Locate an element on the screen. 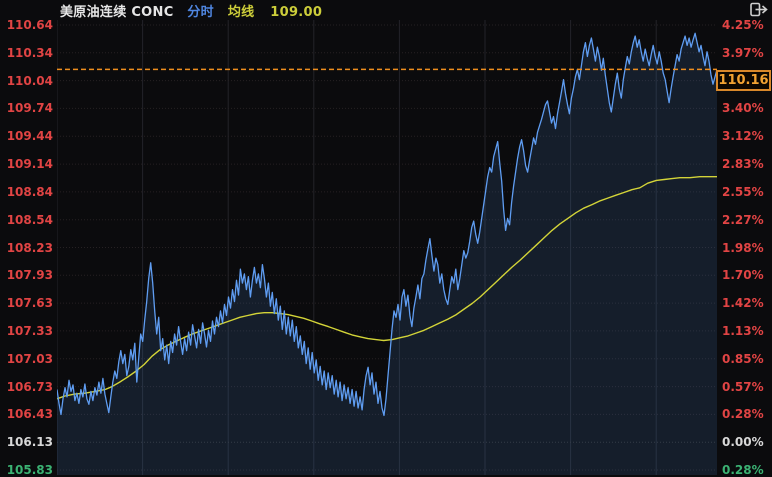 This screenshot has width=772, height=477. chart-header: 美原油连续 CONC 分时 均线 109.00 is located at coordinates (191, 10).